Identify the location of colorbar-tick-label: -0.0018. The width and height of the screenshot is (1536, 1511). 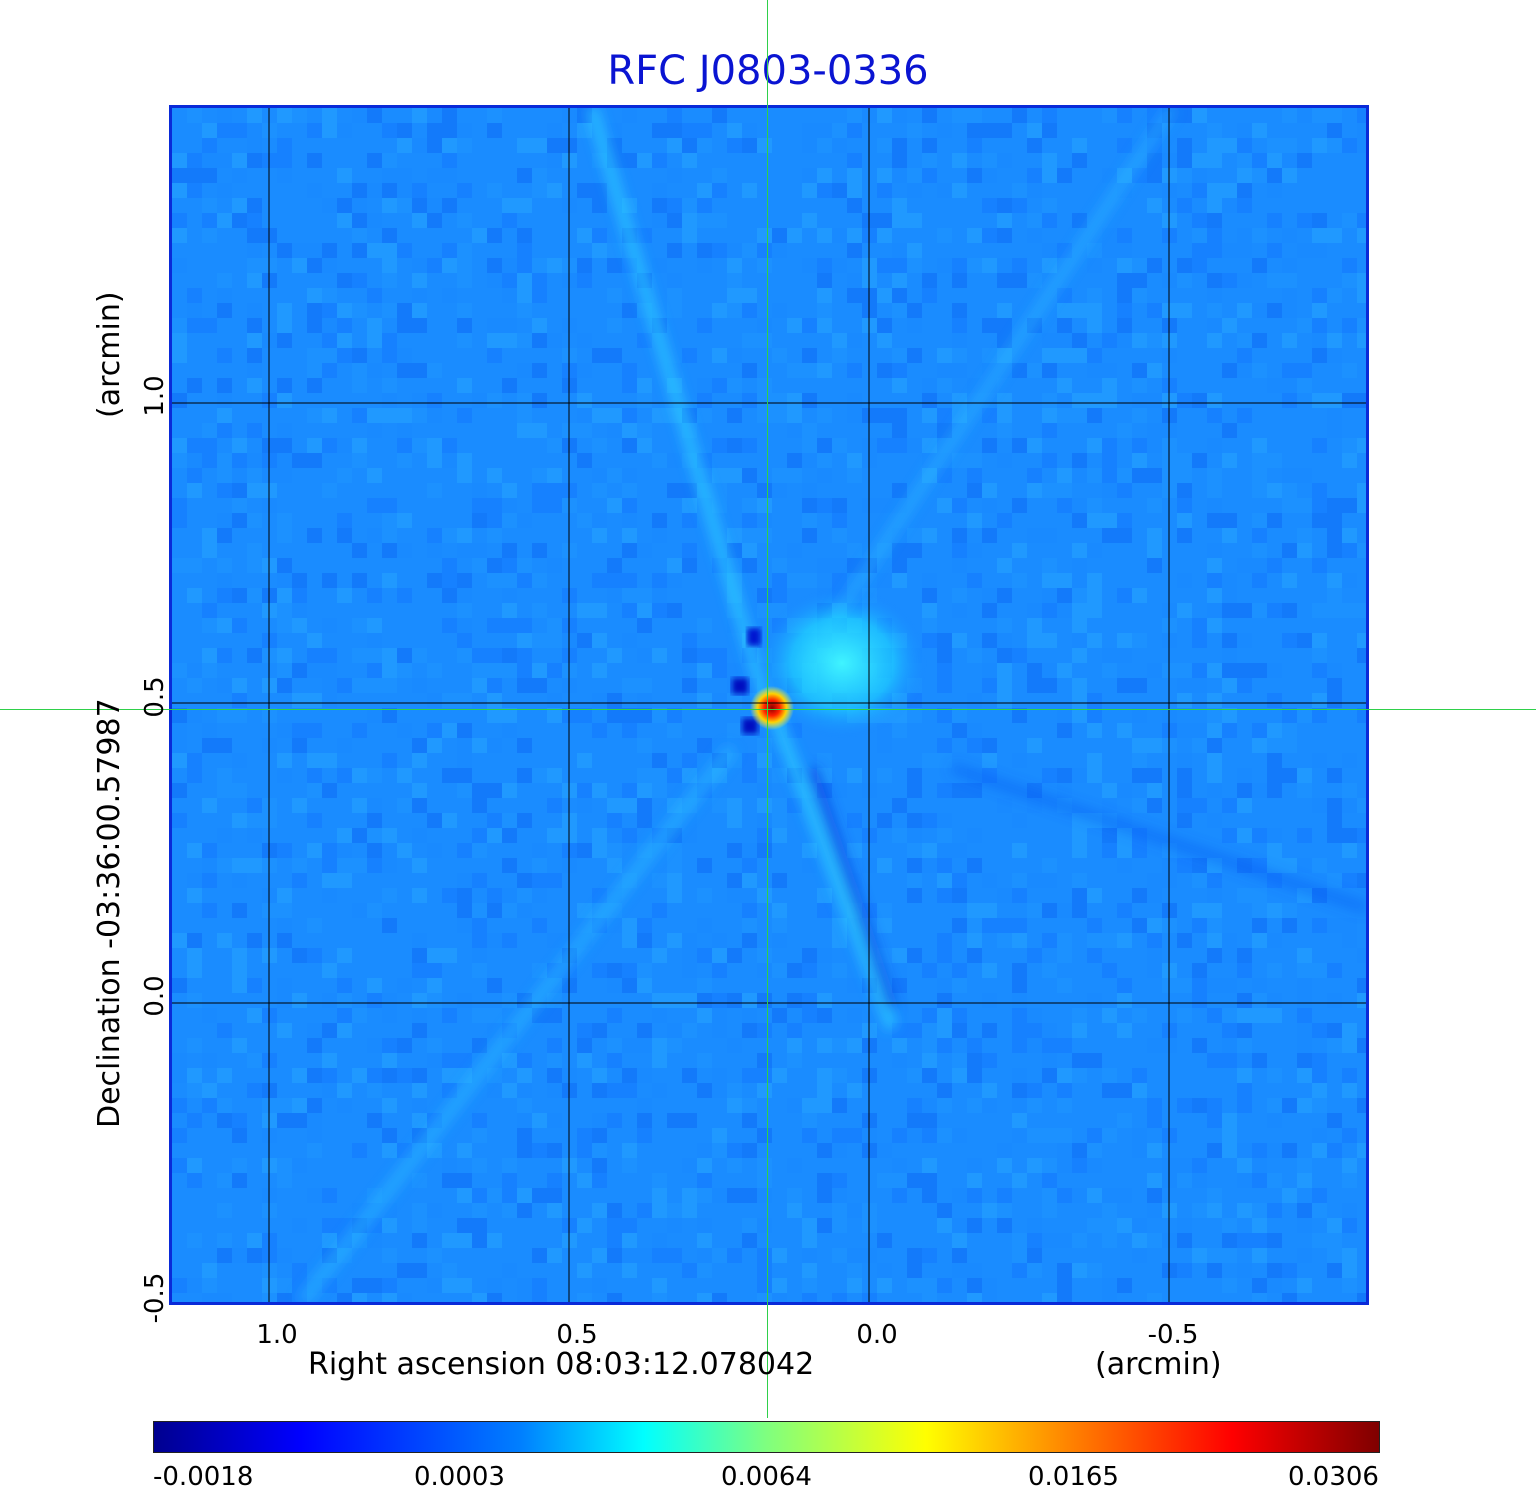
(203, 1477).